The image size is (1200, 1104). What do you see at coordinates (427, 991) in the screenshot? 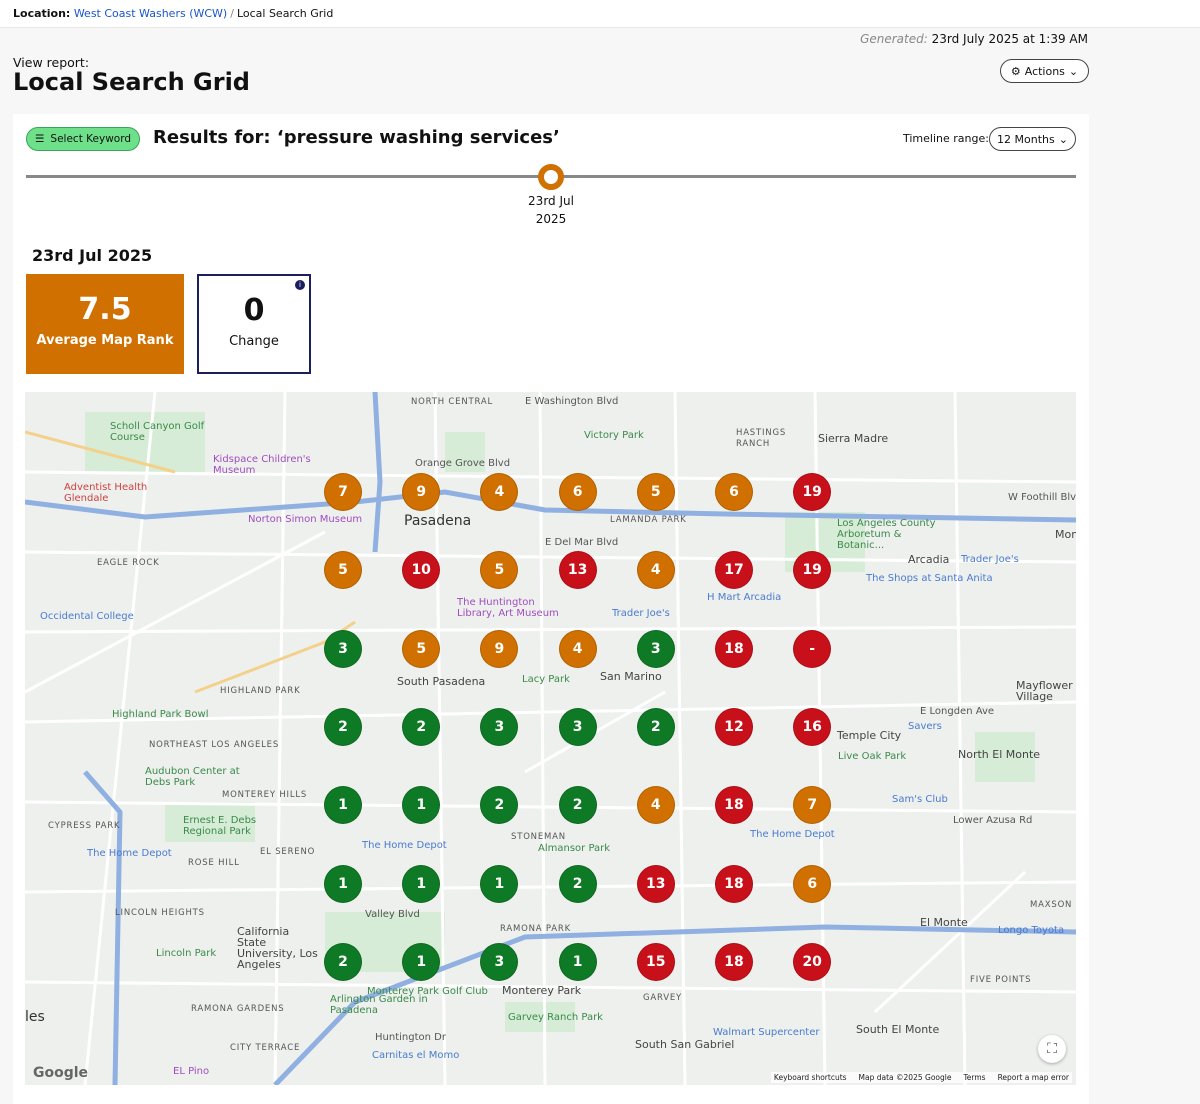
I see `map-label: Monterey Park Golf Club` at bounding box center [427, 991].